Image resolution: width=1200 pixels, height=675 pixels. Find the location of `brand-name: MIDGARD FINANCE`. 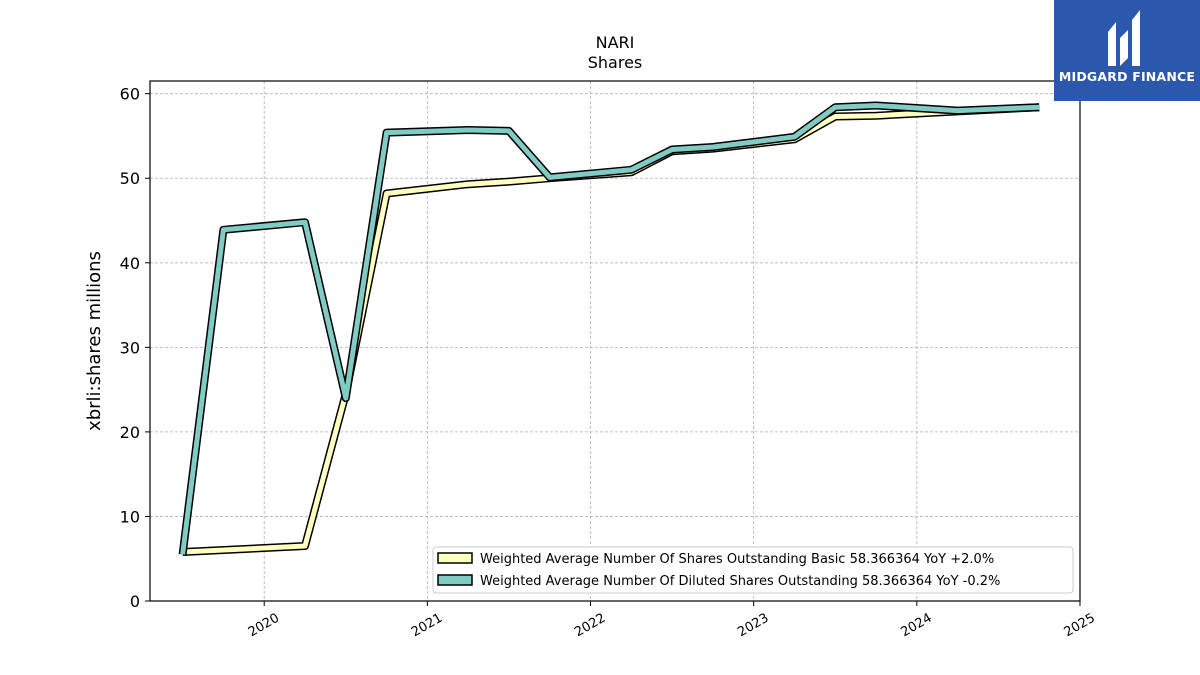

brand-name: MIDGARD FINANCE is located at coordinates (1127, 76).